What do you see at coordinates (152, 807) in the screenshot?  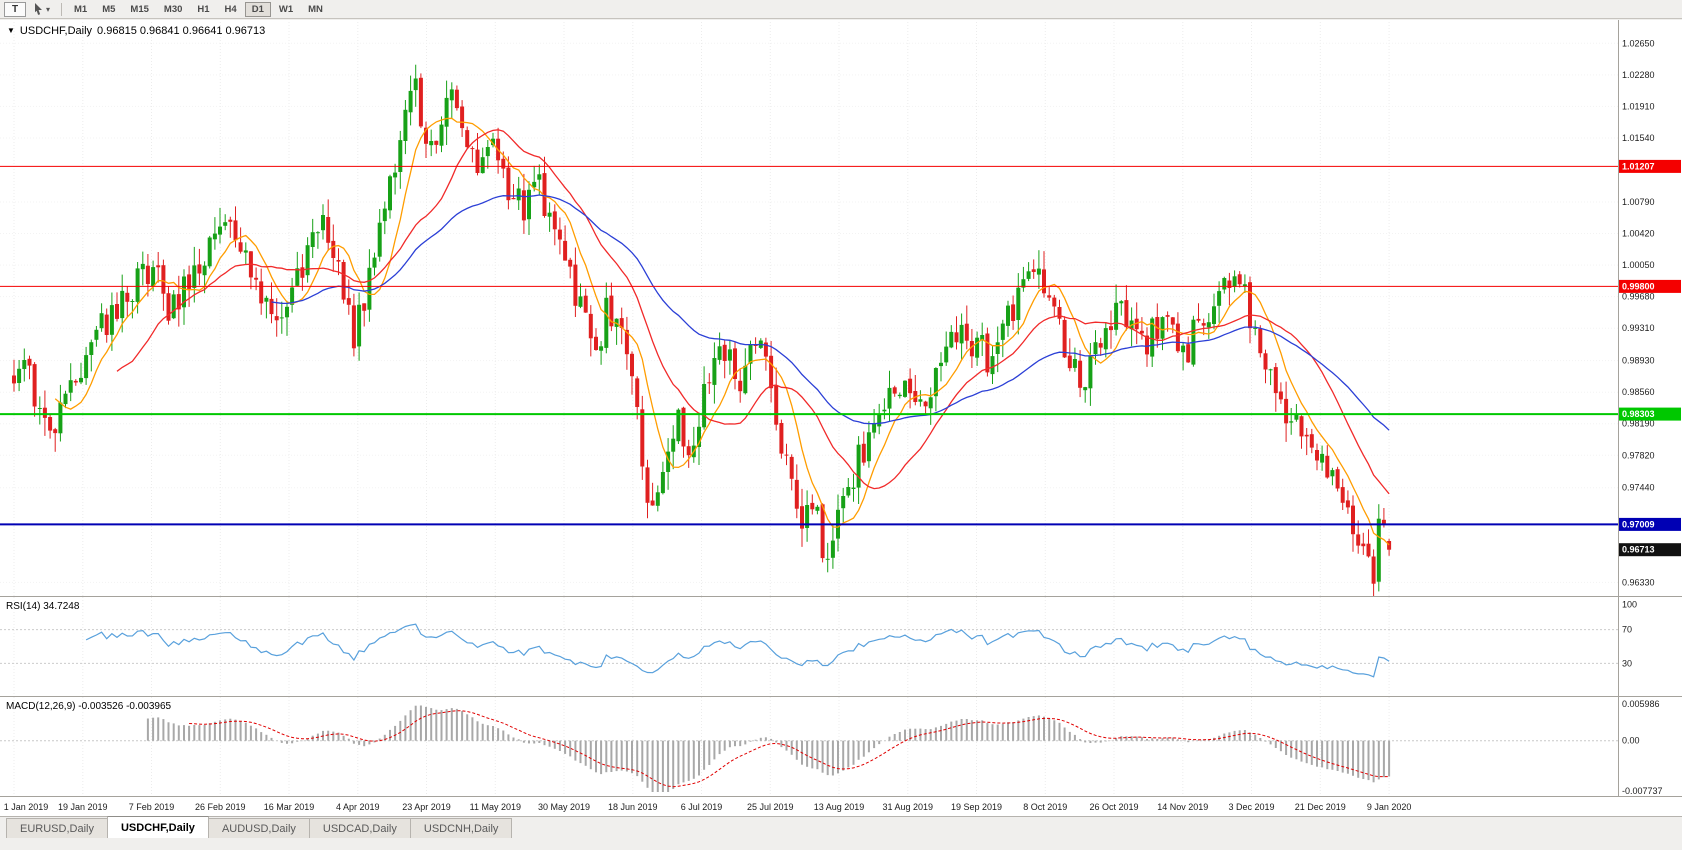 I see `svg-text: 7 Feb 2019` at bounding box center [152, 807].